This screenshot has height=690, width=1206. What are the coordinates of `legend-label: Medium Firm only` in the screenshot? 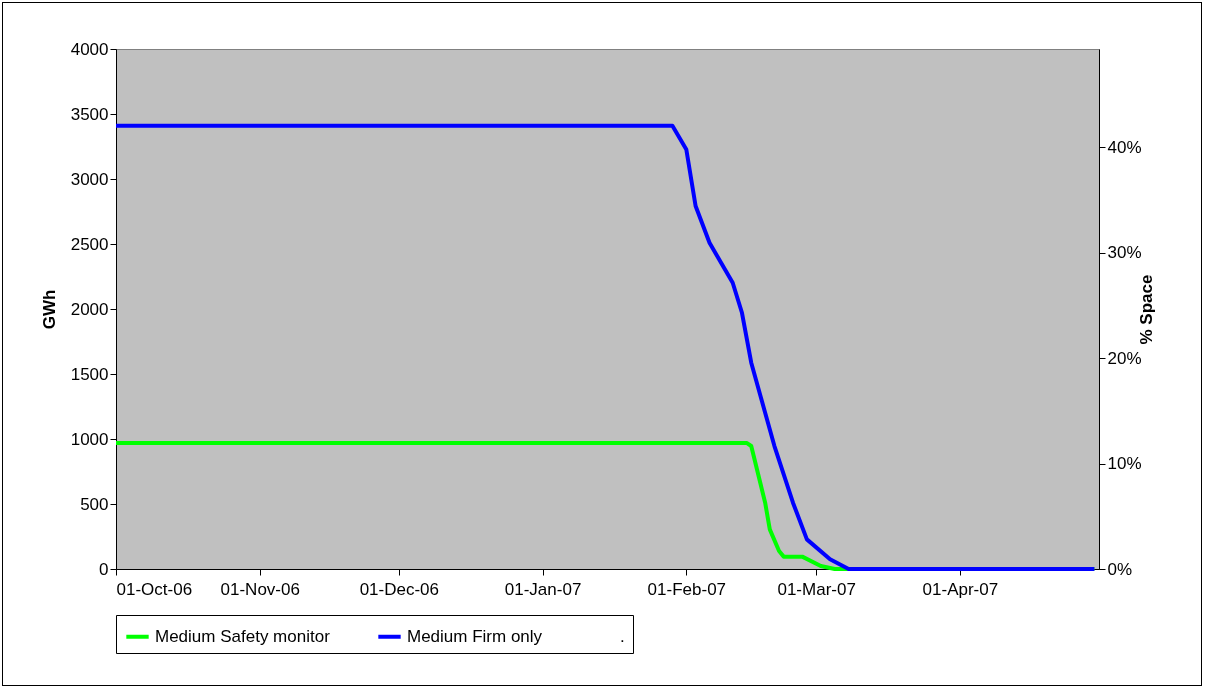 It's located at (475, 636).